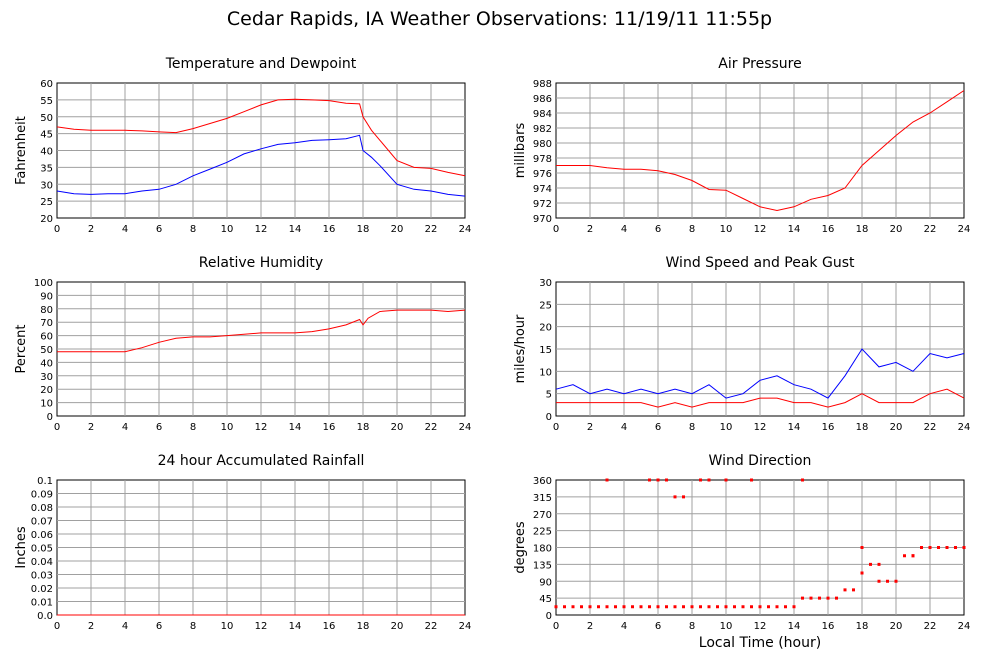 This screenshot has width=999, height=659. What do you see at coordinates (295, 427) in the screenshot?
I see `chart-3-x-tick-label: 14` at bounding box center [295, 427].